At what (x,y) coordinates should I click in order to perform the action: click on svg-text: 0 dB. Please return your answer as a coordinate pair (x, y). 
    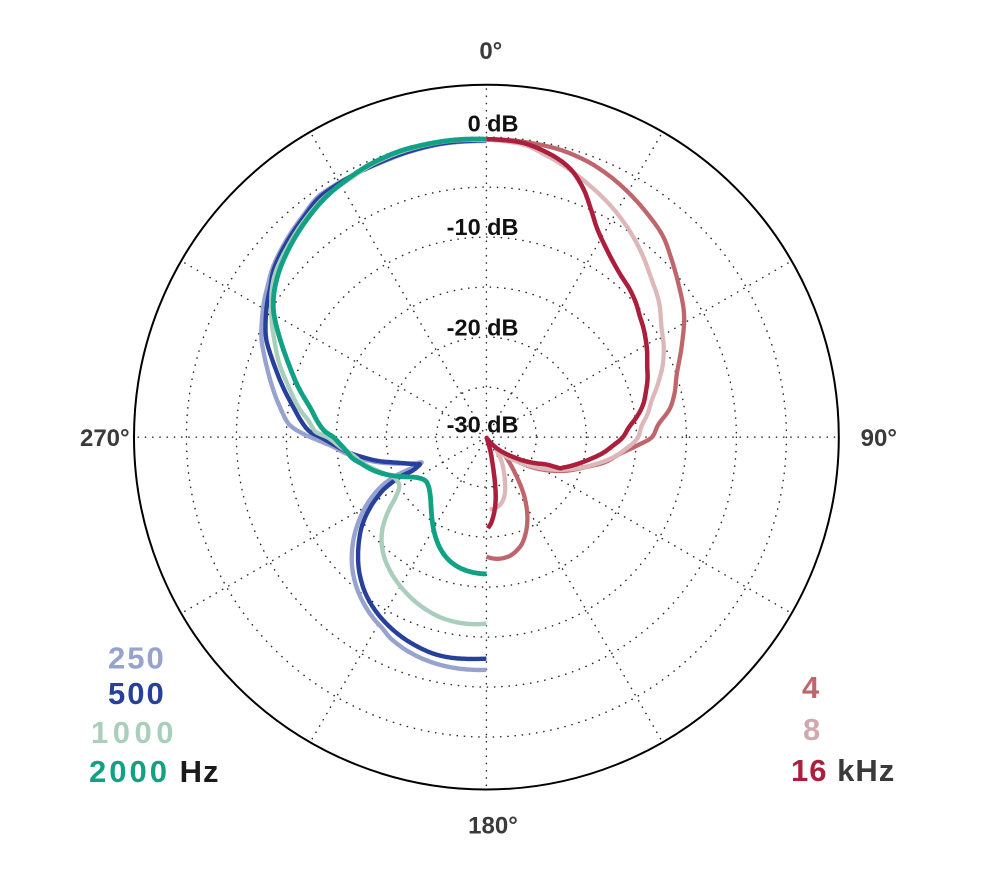
    Looking at the image, I should click on (493, 124).